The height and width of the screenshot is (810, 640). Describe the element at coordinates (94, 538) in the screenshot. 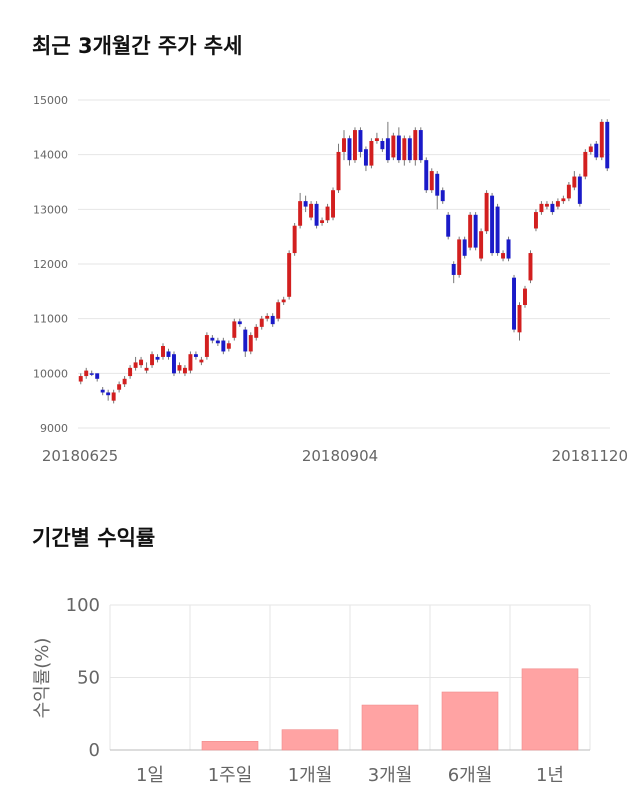

I see `return-by-period-title: 기간별 수익률` at that location.